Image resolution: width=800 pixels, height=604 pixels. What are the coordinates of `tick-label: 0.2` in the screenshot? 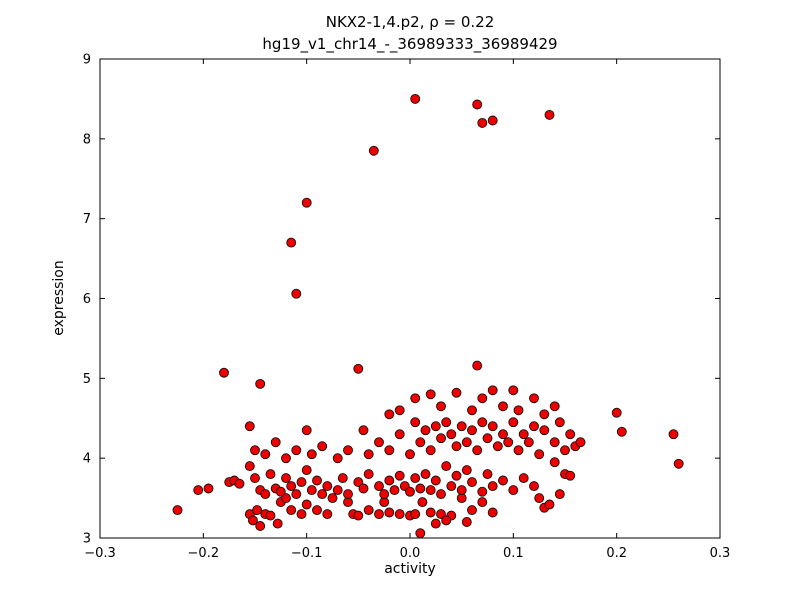 It's located at (616, 553).